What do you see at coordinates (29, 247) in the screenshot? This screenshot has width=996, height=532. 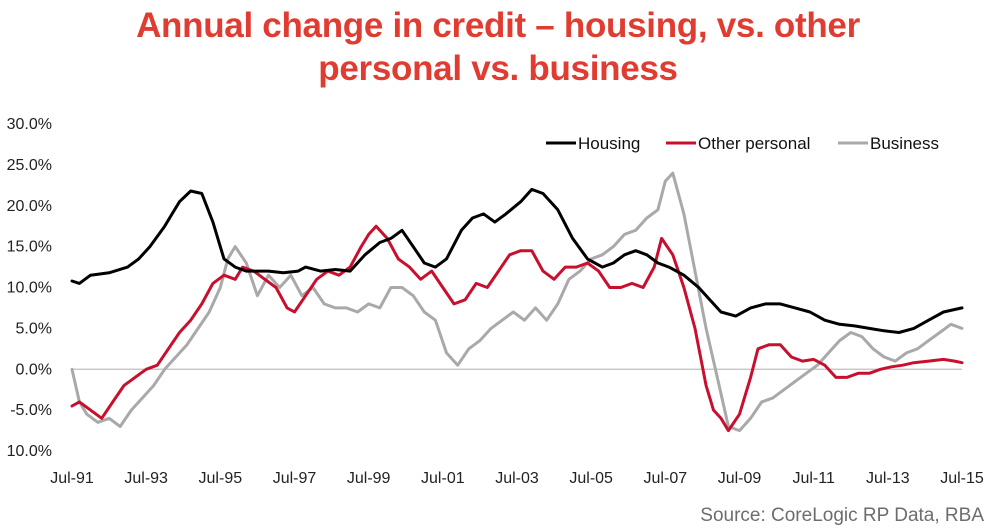 I see `y-tick-label: 15.0%` at bounding box center [29, 247].